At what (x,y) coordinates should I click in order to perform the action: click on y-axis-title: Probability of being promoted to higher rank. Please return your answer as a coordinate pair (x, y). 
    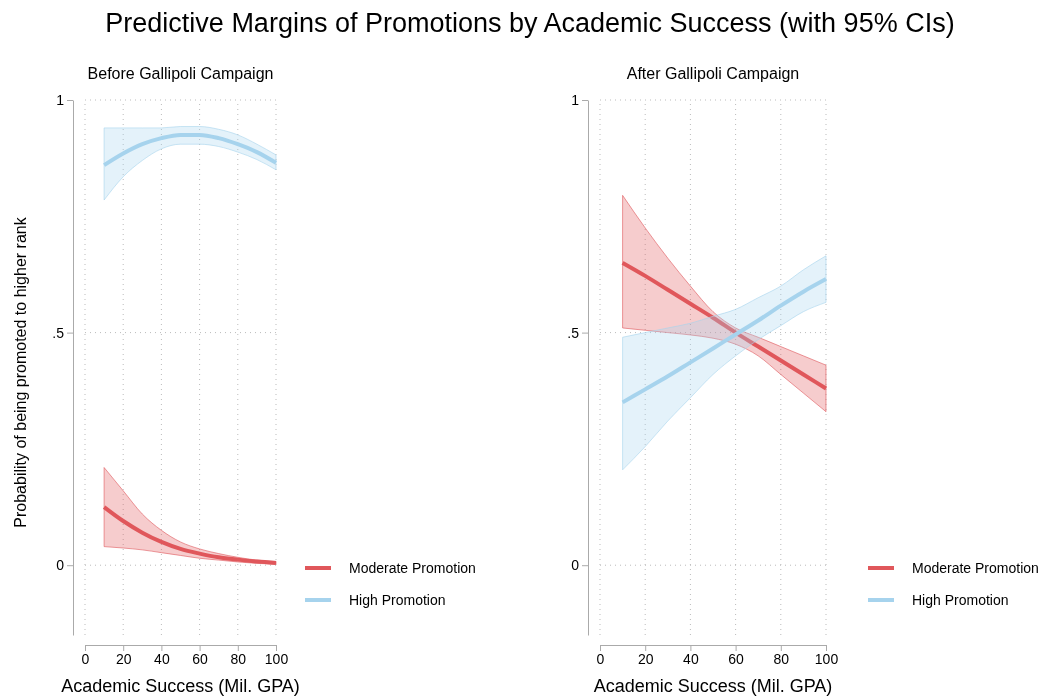
    Looking at the image, I should click on (20, 372).